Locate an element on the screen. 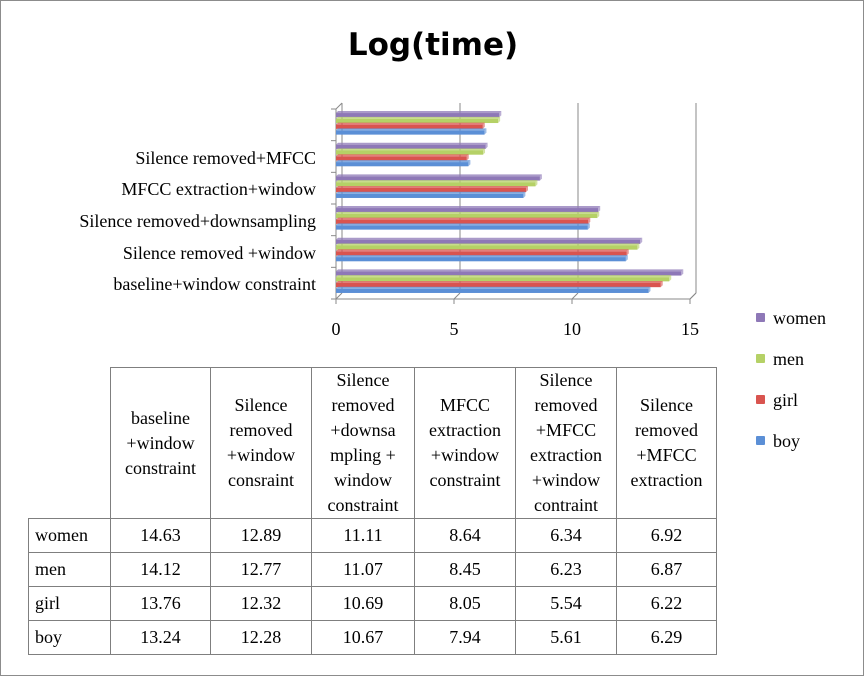 The height and width of the screenshot is (679, 867). table-row-label: boy is located at coordinates (69, 637).